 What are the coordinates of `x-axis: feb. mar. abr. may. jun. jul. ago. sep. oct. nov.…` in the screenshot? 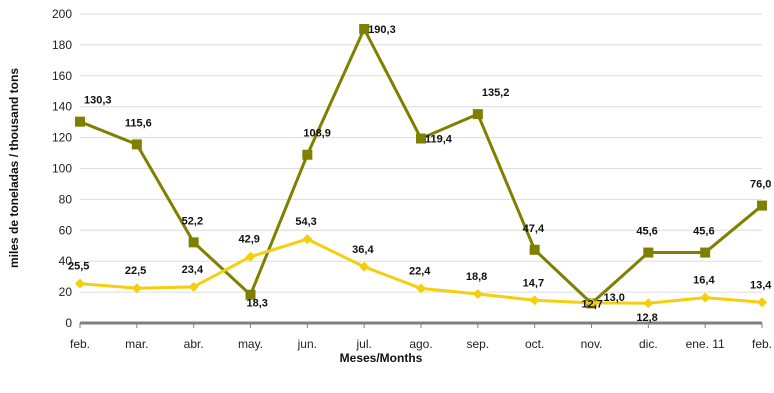 It's located at (421, 336).